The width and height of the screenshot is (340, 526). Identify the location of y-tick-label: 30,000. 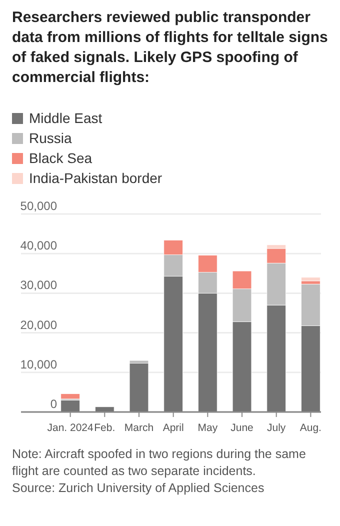
(39, 285).